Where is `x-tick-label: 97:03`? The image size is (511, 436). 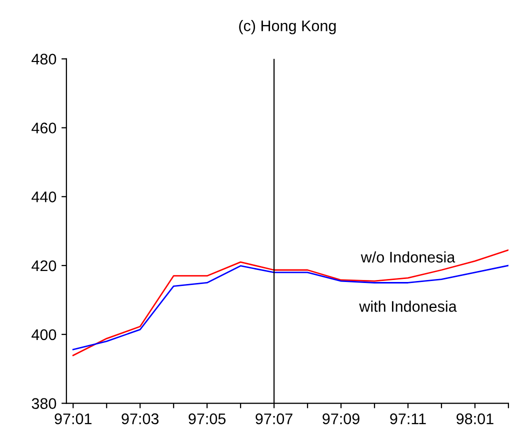
x-tick-label: 97:03 is located at coordinates (140, 418).